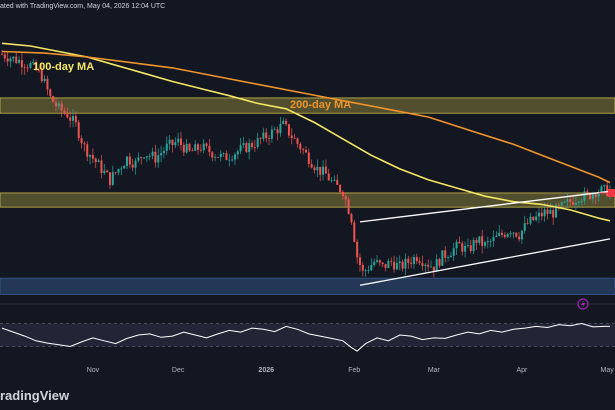 The image size is (615, 410). I want to click on lightning-bolt-icon, so click(583, 304).